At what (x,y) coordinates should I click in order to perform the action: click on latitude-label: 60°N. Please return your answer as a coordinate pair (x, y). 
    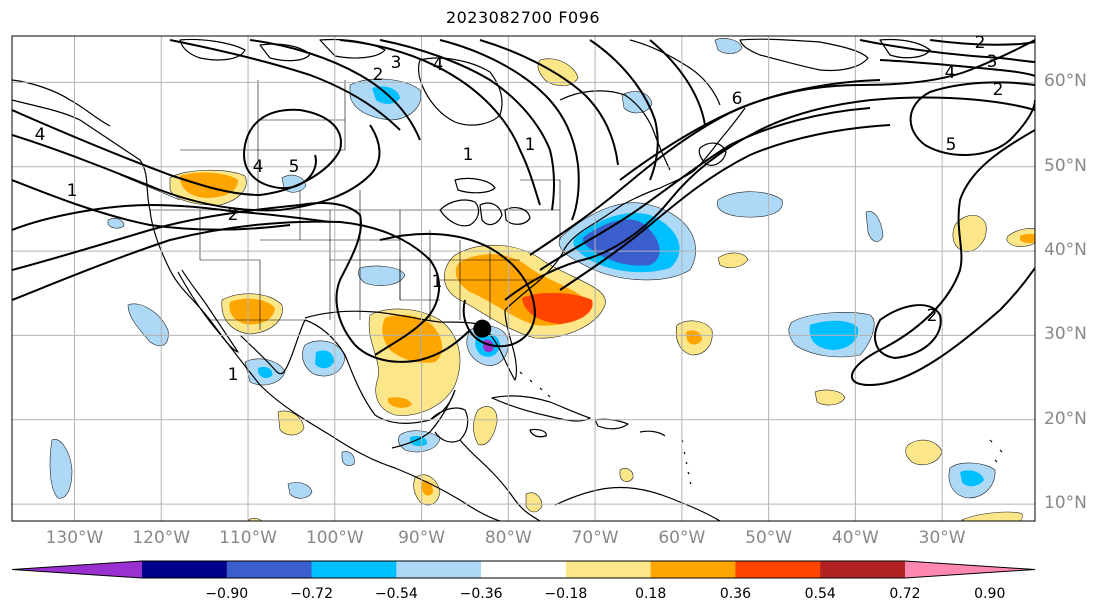
    Looking at the image, I should click on (1065, 81).